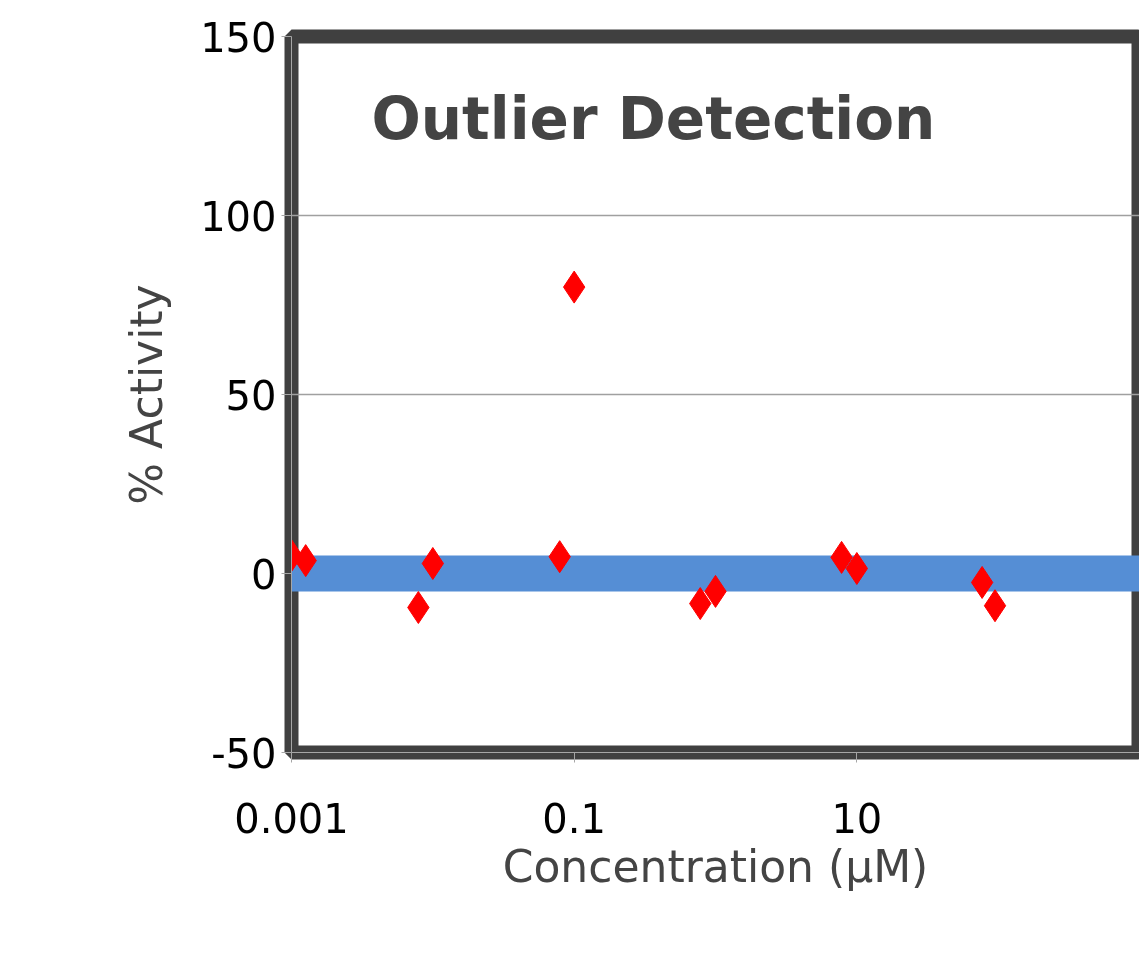  Describe the element at coordinates (238, 37) in the screenshot. I see `y-tick-label: 150` at that location.